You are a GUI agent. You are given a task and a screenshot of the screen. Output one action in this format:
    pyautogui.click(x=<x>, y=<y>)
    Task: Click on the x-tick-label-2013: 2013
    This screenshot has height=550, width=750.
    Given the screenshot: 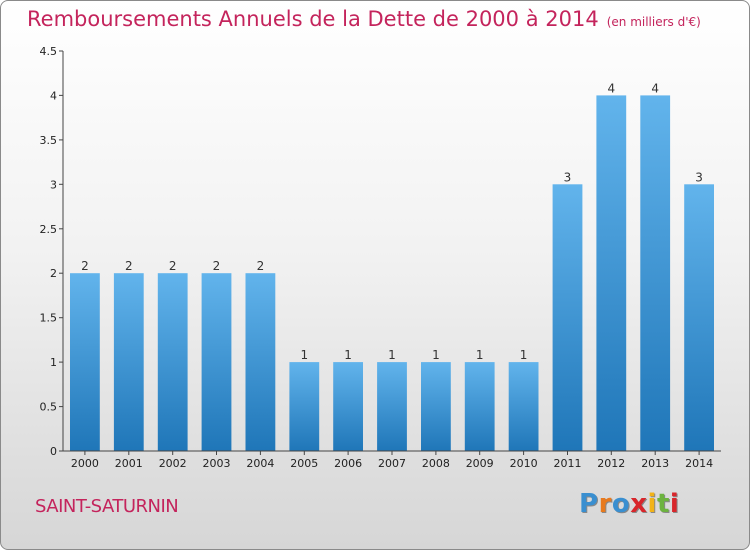 What is the action you would take?
    pyautogui.click(x=655, y=463)
    